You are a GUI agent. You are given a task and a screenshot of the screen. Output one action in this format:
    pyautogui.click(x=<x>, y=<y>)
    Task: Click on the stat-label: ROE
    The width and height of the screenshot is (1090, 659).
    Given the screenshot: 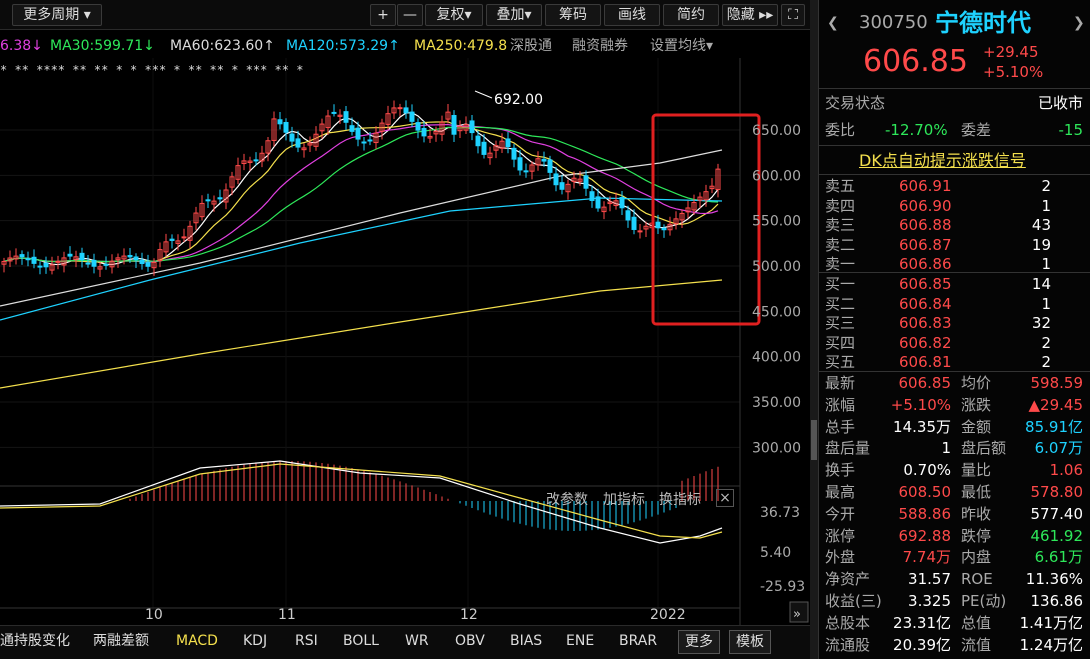 What is the action you would take?
    pyautogui.click(x=977, y=579)
    